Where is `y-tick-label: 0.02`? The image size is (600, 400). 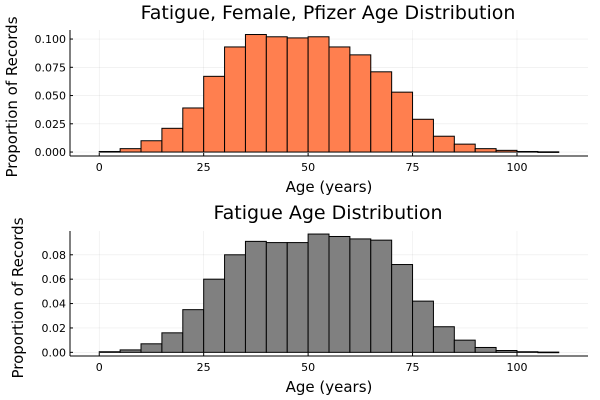 y-tick-label: 0.02 is located at coordinates (54, 328).